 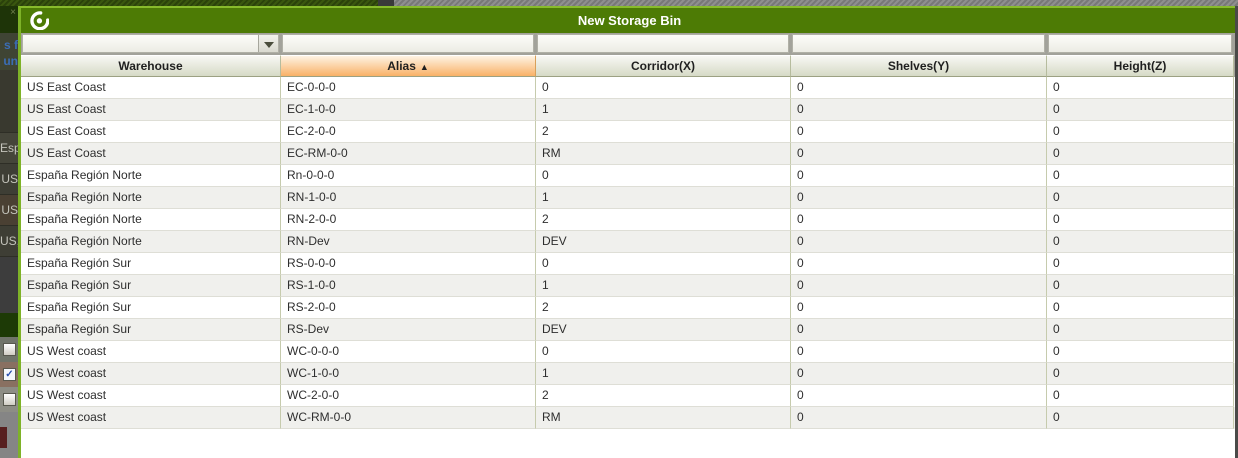 I want to click on alias-filter-input, so click(x=408, y=43).